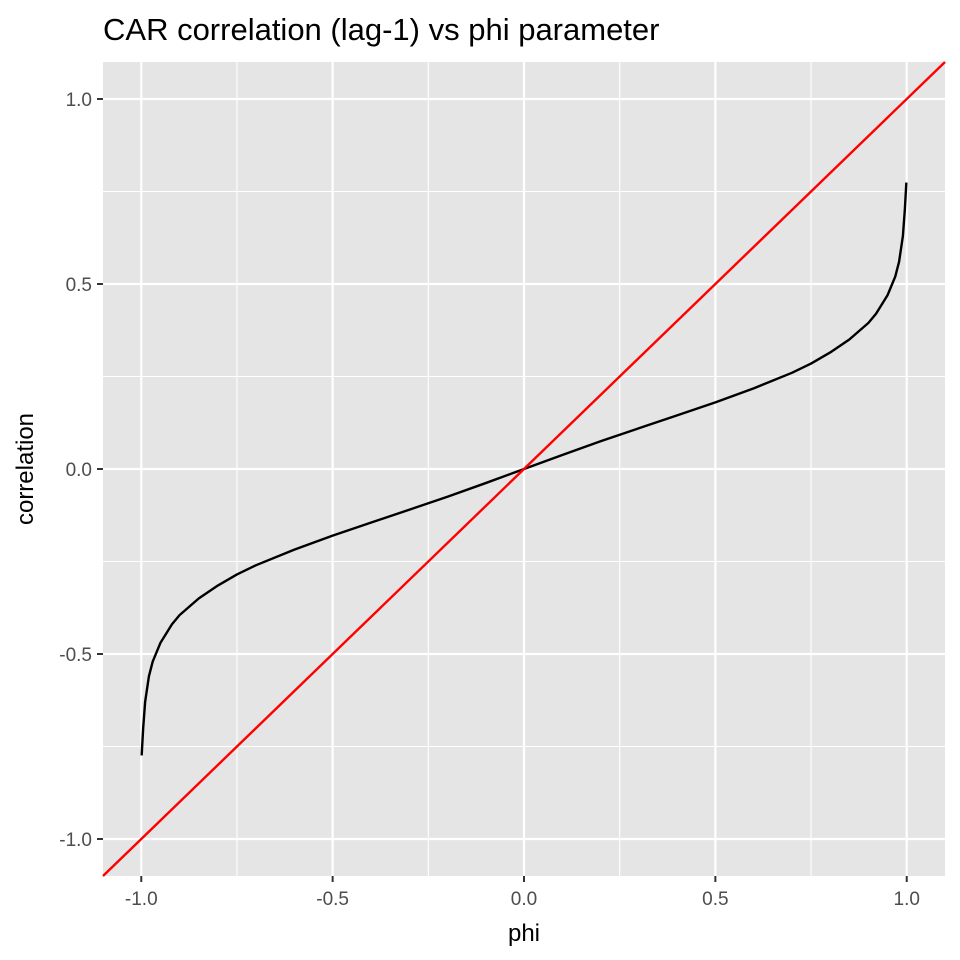 Image resolution: width=960 pixels, height=960 pixels. What do you see at coordinates (79, 285) in the screenshot?
I see `y-tick-label: 0.5` at bounding box center [79, 285].